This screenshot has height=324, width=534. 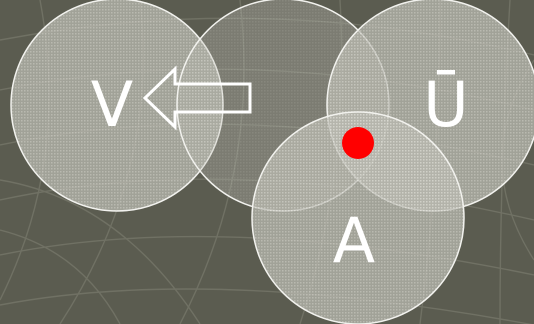 I want to click on label-v: V, so click(x=112, y=104).